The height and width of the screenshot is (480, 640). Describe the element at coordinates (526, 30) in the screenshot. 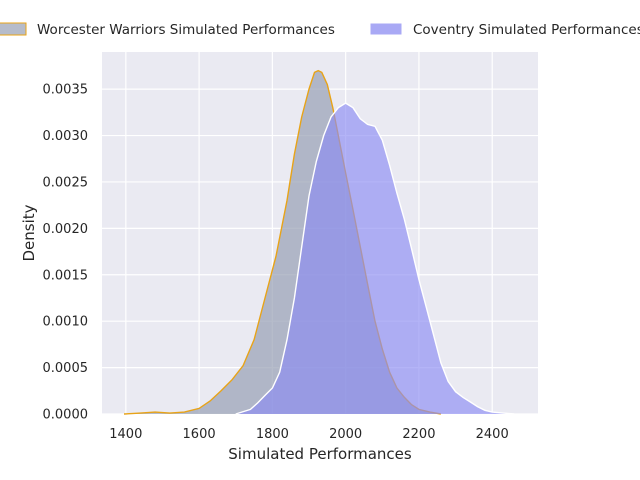

I see `legend-label-1: Coventry Simulated Performances` at that location.